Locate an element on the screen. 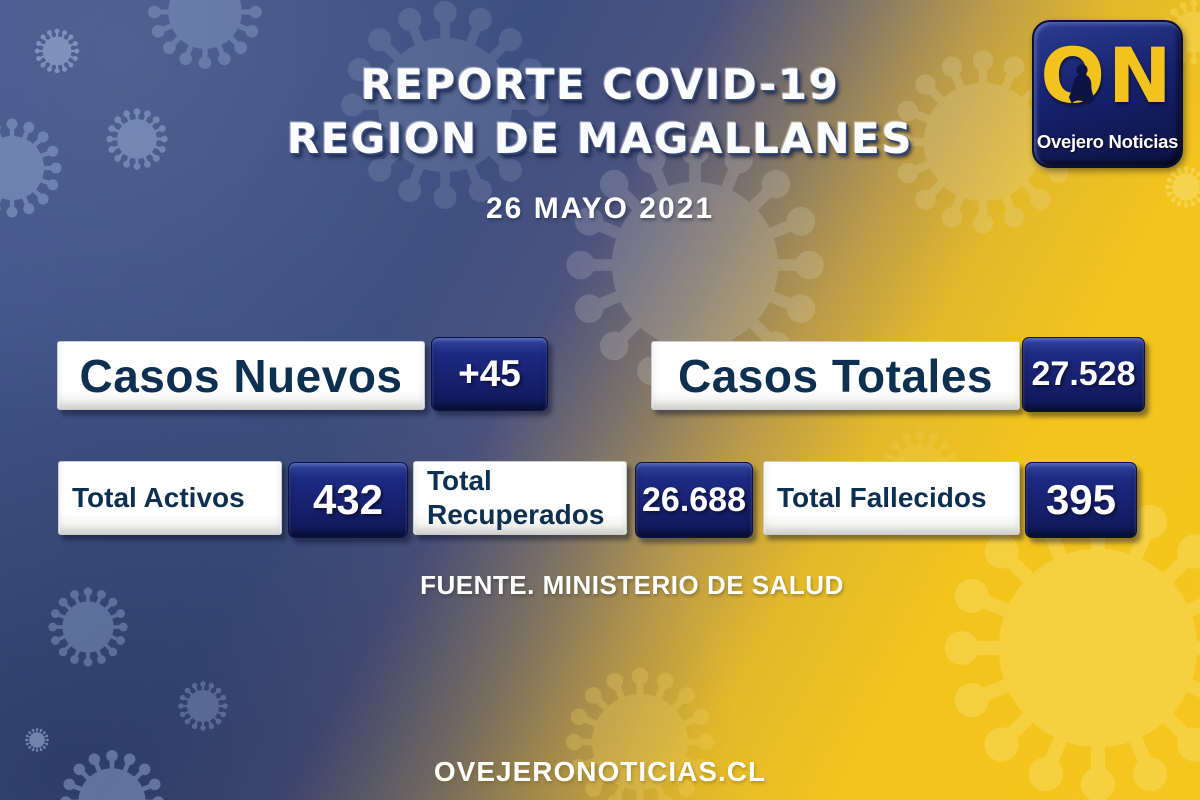  total-fallecidos-value-box: 395 is located at coordinates (1081, 500).